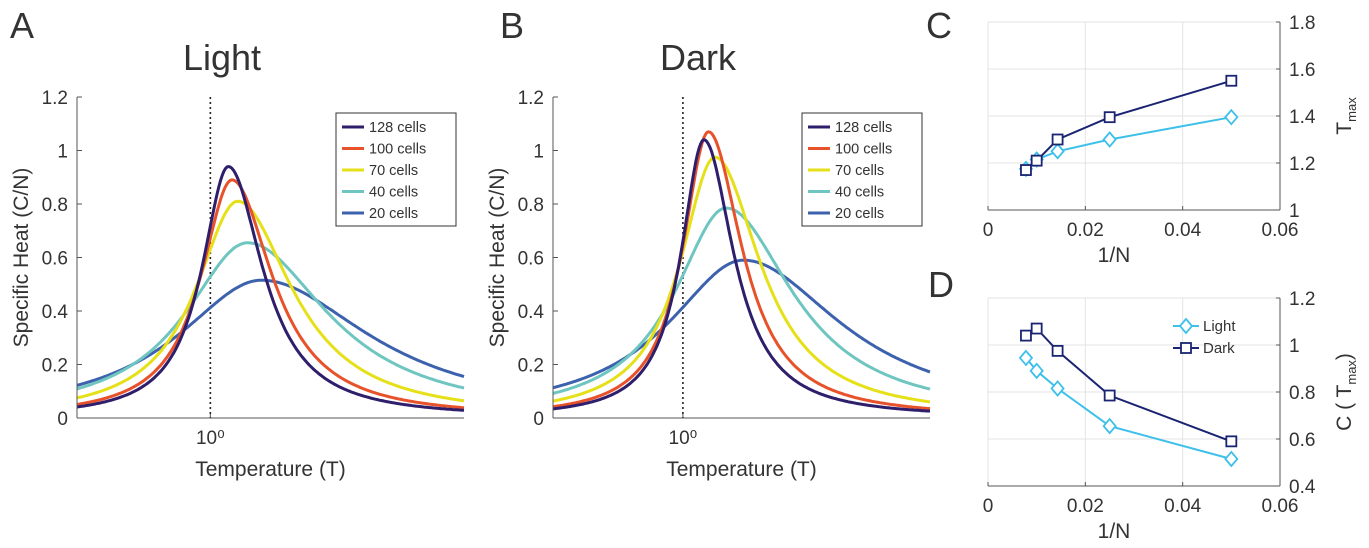 The height and width of the screenshot is (548, 1369). I want to click on legend-marker-dark, so click(1186, 348).